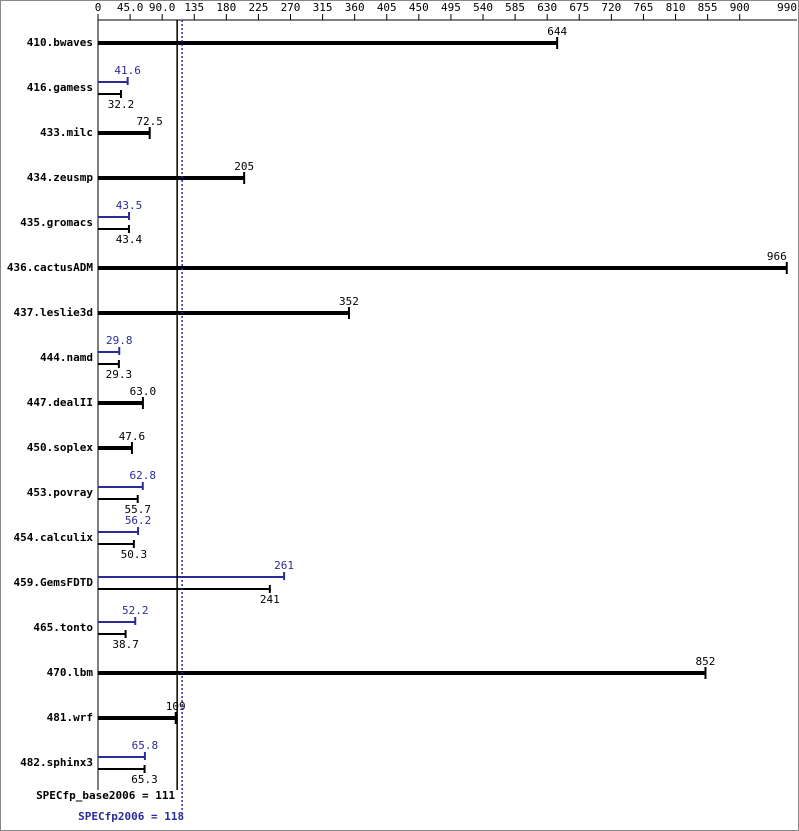 Image resolution: width=799 pixels, height=831 pixels. Describe the element at coordinates (70, 717) in the screenshot. I see `category-label: 481.wrf` at that location.